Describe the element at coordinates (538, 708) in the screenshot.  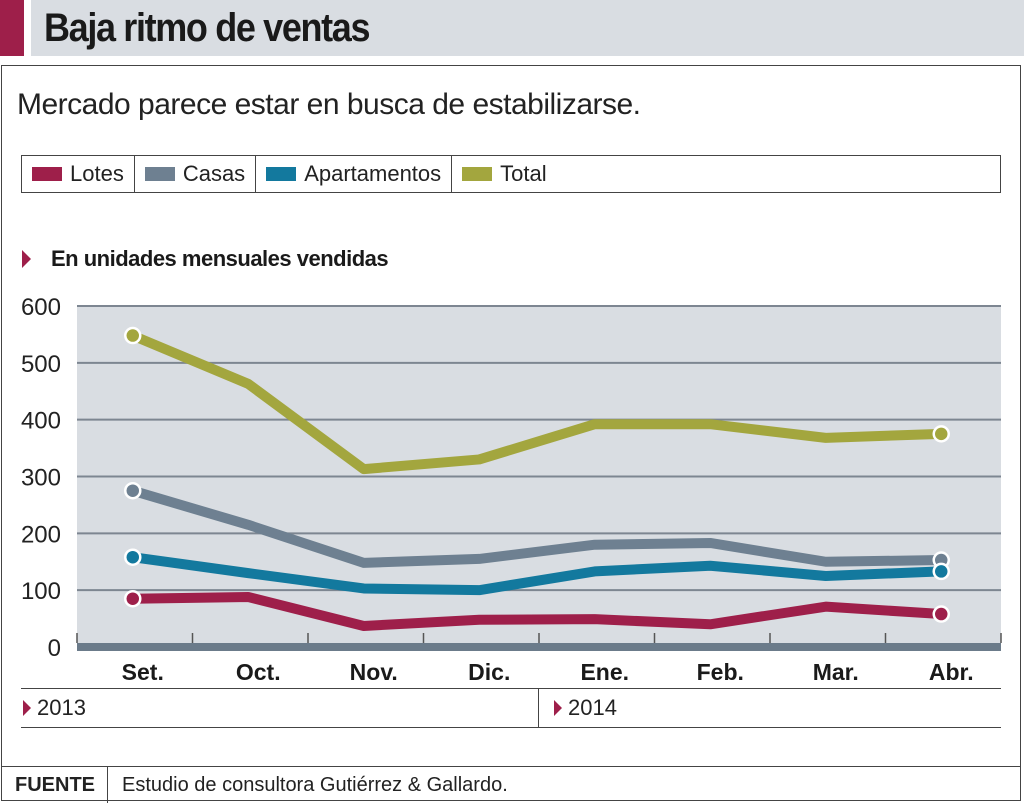
I see `year-divider` at that location.